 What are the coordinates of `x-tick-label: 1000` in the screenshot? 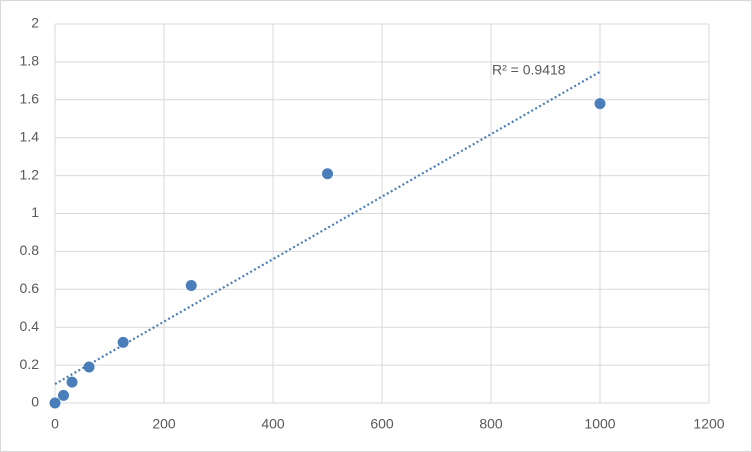 It's located at (599, 424).